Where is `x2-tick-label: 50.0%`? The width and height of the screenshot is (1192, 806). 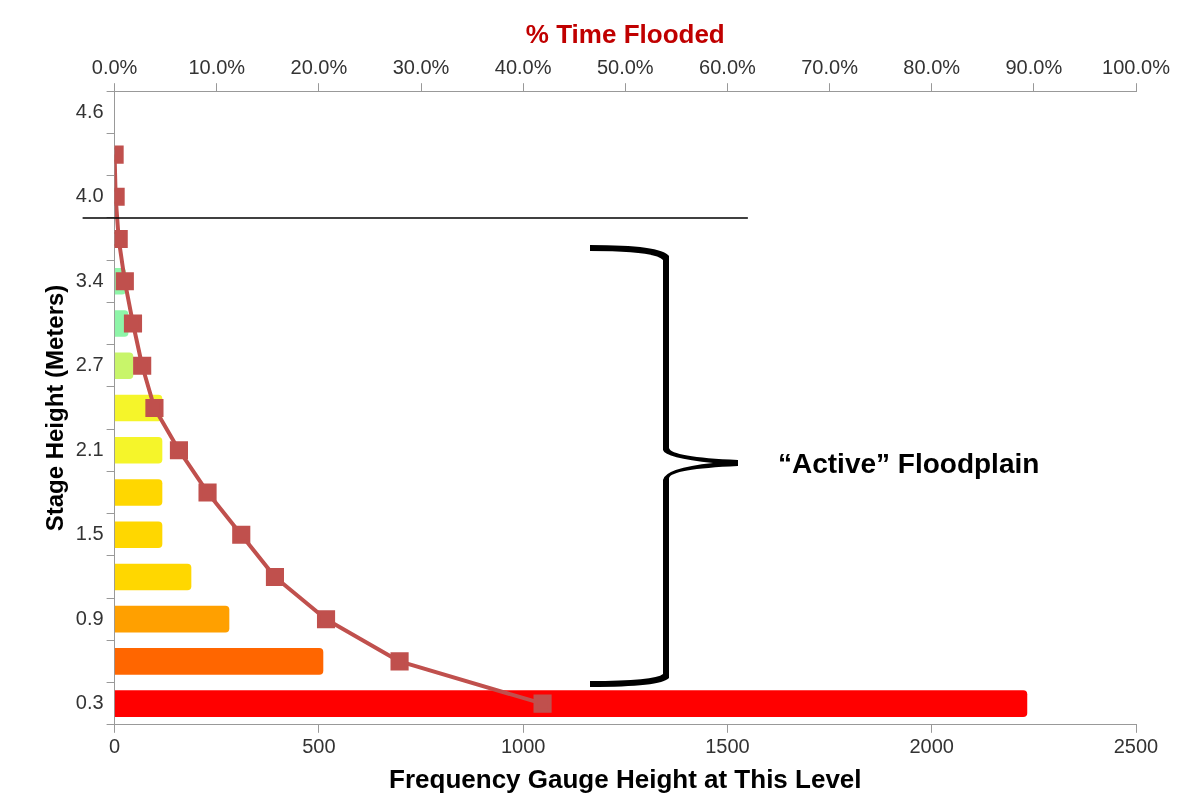 x2-tick-label: 50.0% is located at coordinates (625, 66).